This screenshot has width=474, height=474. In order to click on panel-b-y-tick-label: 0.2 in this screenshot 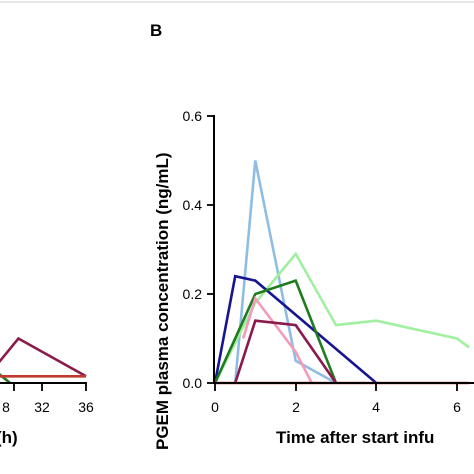, I will do `click(193, 294)`.